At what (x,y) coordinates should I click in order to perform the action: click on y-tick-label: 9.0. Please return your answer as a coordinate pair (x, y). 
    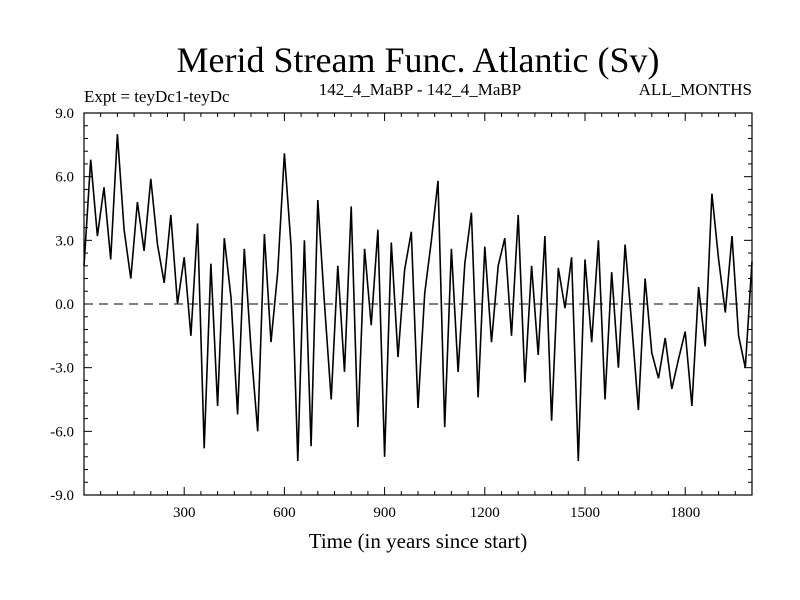
    Looking at the image, I should click on (64, 114).